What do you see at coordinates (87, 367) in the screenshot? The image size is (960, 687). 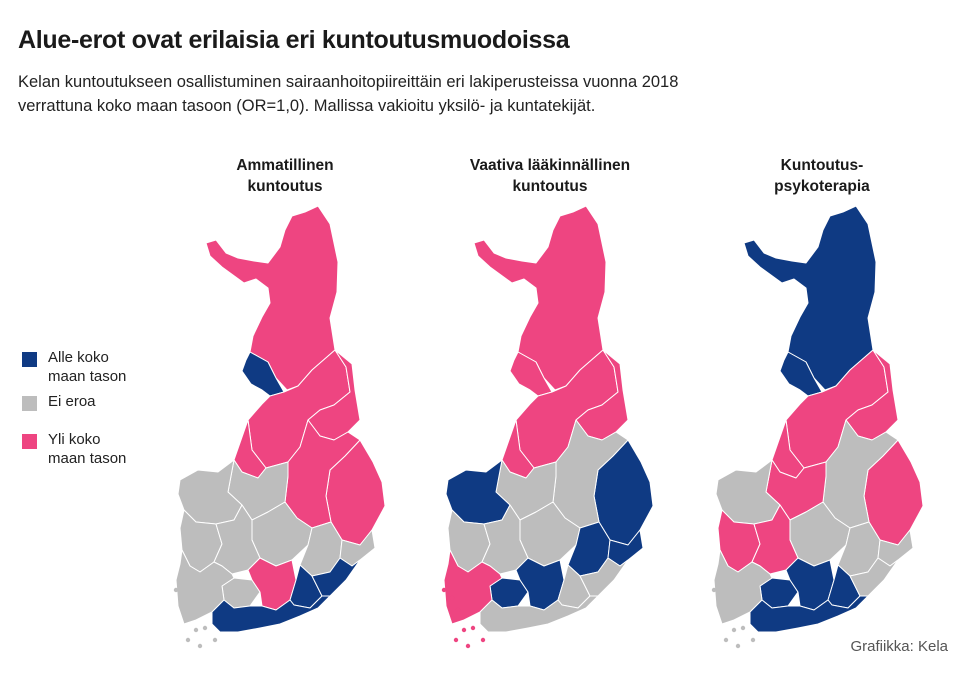 I see `legend-label-below: Alle koko maan tason` at bounding box center [87, 367].